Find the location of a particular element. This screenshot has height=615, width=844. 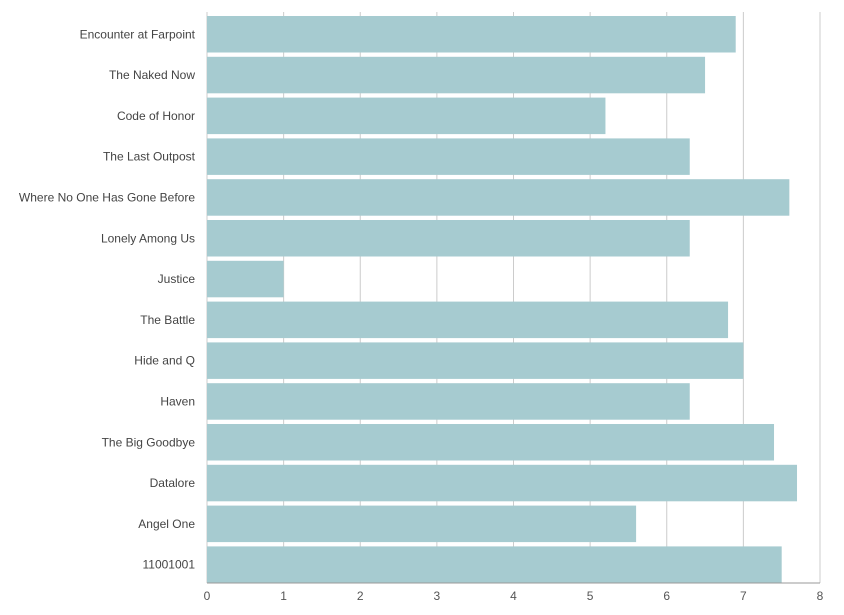

category-label: Hide and Q is located at coordinates (164, 361).